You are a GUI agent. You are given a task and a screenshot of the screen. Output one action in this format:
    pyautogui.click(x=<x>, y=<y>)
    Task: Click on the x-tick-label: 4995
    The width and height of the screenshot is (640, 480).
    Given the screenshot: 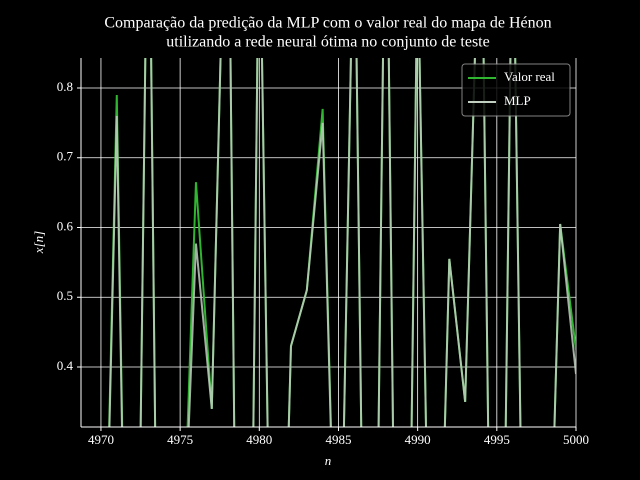 What is the action you would take?
    pyautogui.click(x=497, y=439)
    